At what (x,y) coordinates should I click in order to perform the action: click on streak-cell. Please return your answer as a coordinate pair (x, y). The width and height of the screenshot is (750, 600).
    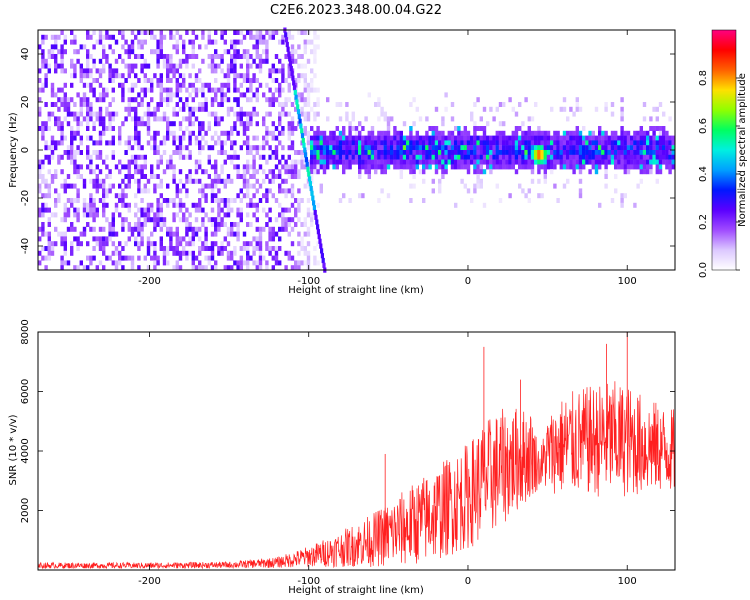
    Looking at the image, I should click on (318, 227).